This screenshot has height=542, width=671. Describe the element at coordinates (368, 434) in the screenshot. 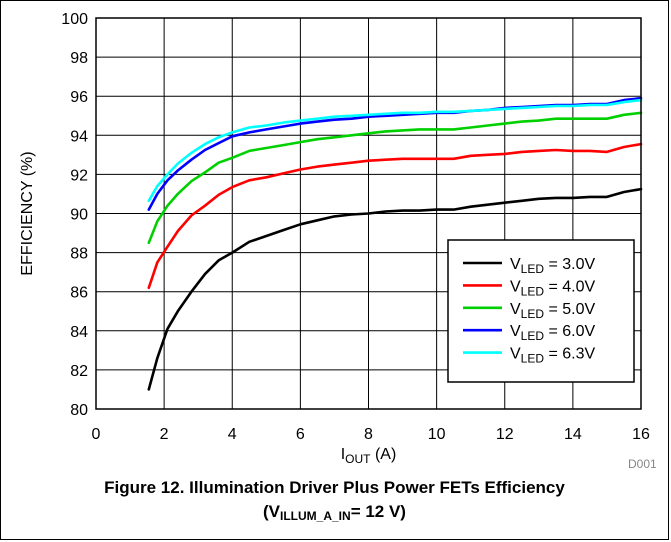

I see `x-tick-label: 8` at that location.